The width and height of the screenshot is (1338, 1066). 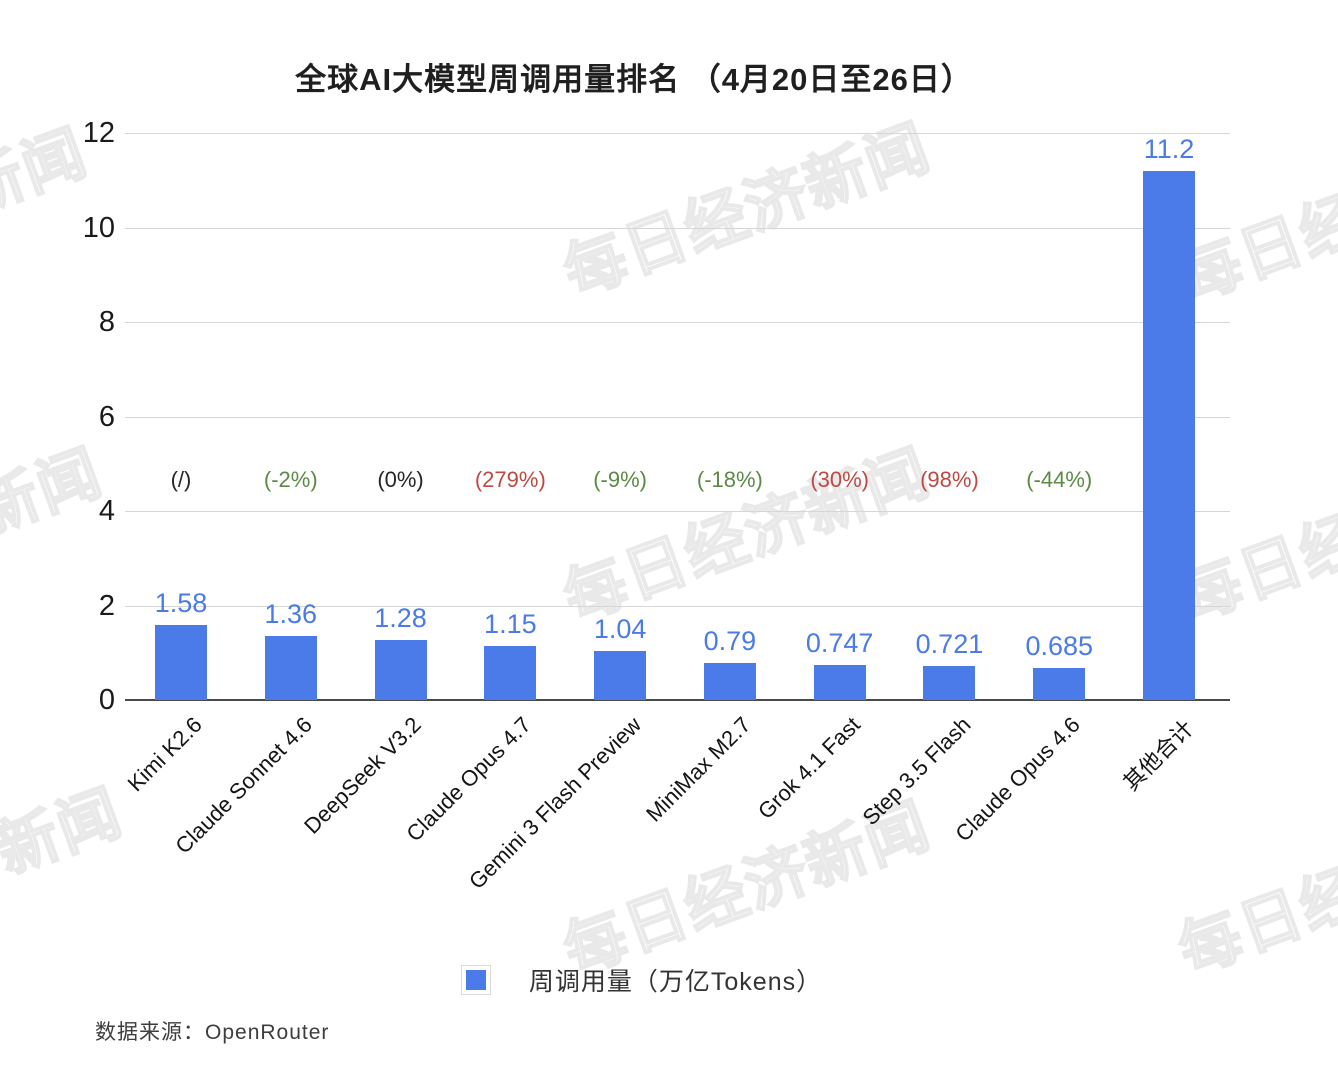 I want to click on bar-value-label: 0.721, so click(x=949, y=643).